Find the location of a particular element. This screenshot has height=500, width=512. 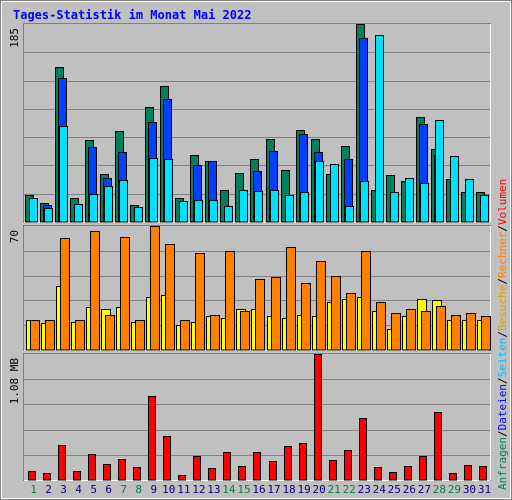

day-label-4: 4 is located at coordinates (78, 489).